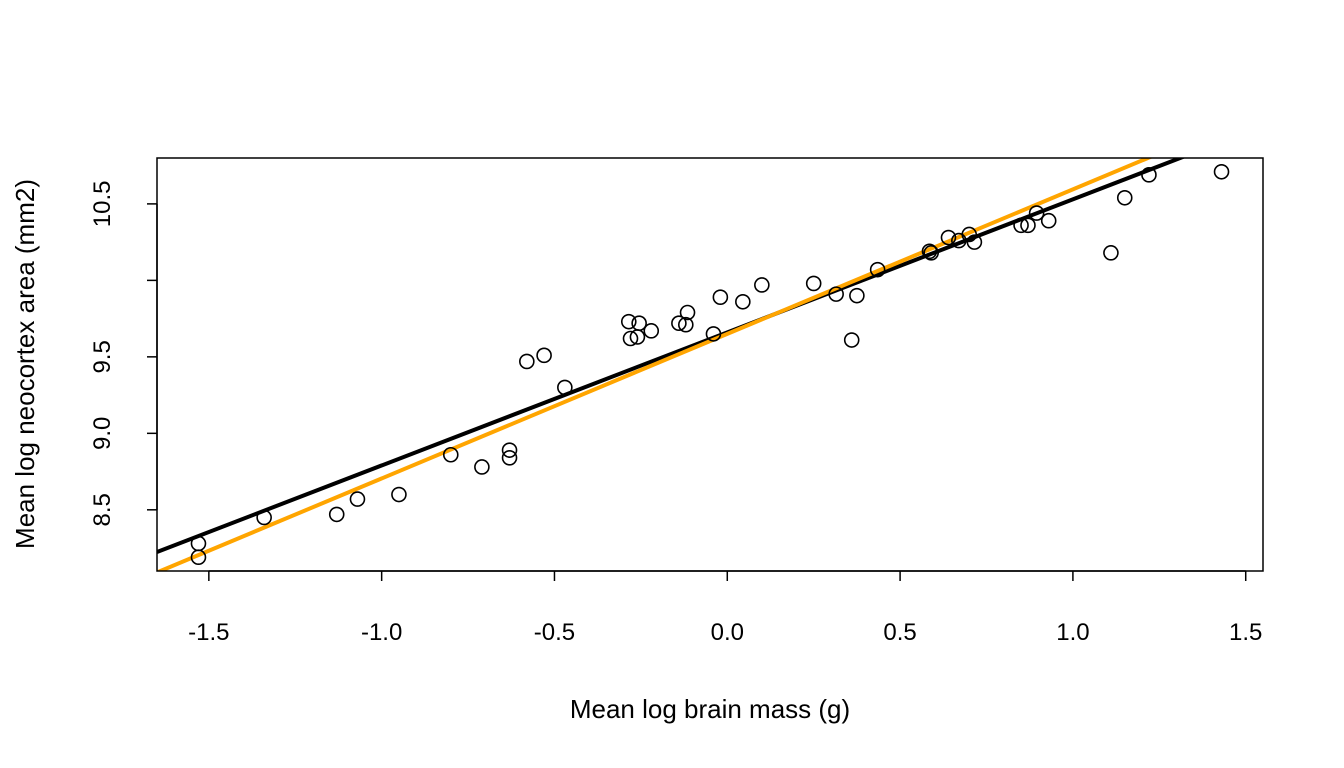 The width and height of the screenshot is (1344, 768). I want to click on x-tick-label: -0.5, so click(554, 632).